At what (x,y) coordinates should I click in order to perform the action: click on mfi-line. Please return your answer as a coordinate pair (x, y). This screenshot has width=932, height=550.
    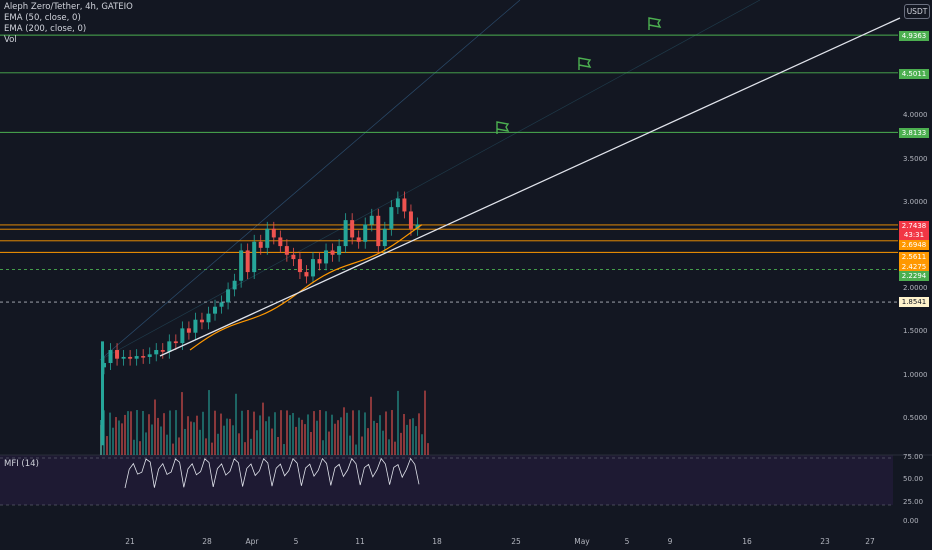
    Looking at the image, I should click on (272, 473).